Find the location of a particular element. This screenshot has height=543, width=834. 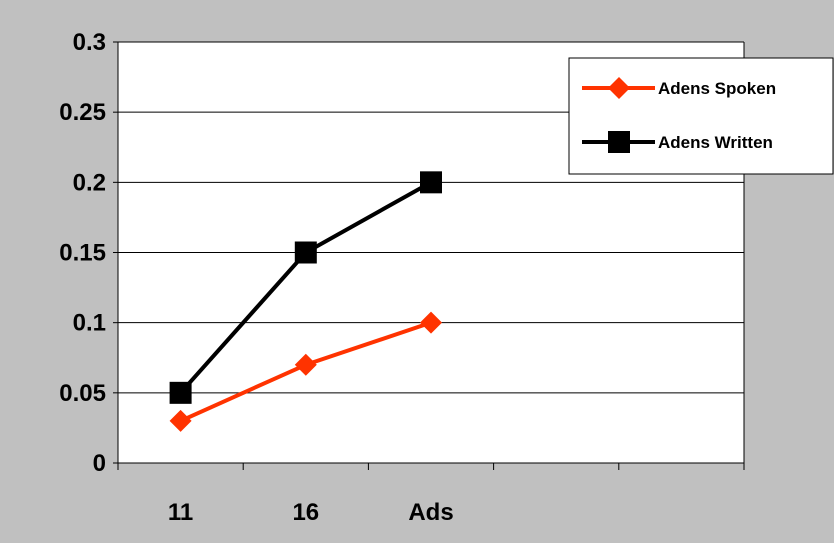

y-tick-label: 0 is located at coordinates (99, 463).